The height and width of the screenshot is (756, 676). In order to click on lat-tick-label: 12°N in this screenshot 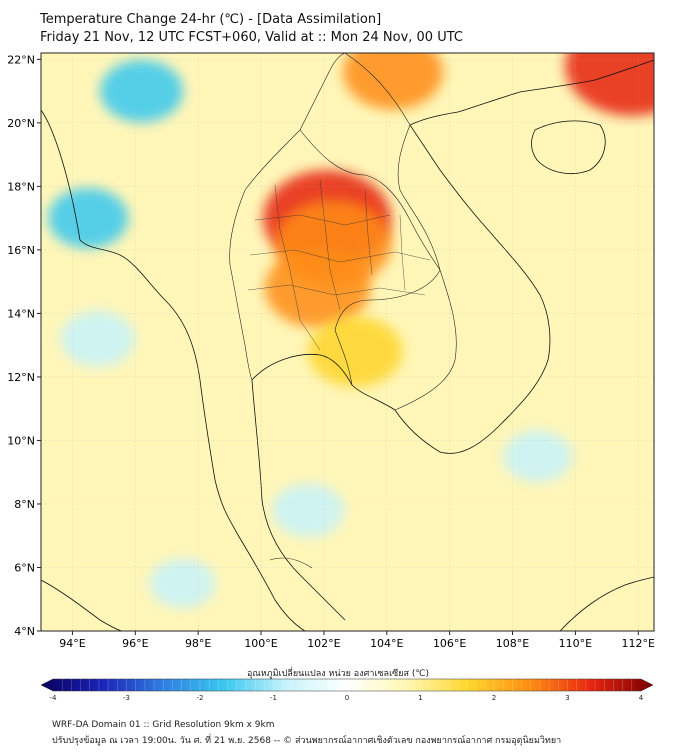, I will do `click(21, 377)`.